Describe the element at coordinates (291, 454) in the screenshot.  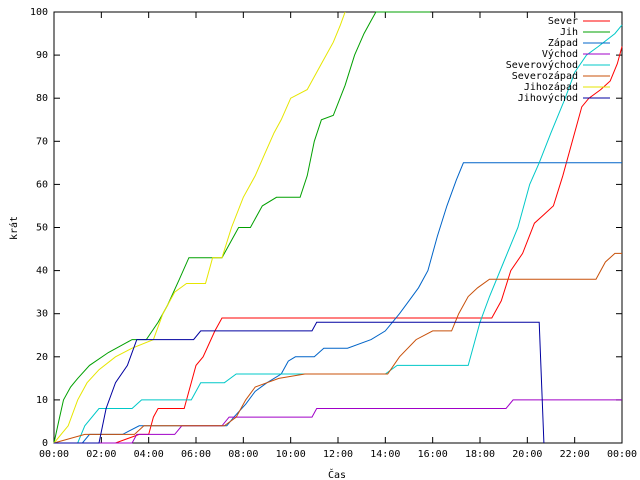
I see `x-tick-label: 10:00` at that location.